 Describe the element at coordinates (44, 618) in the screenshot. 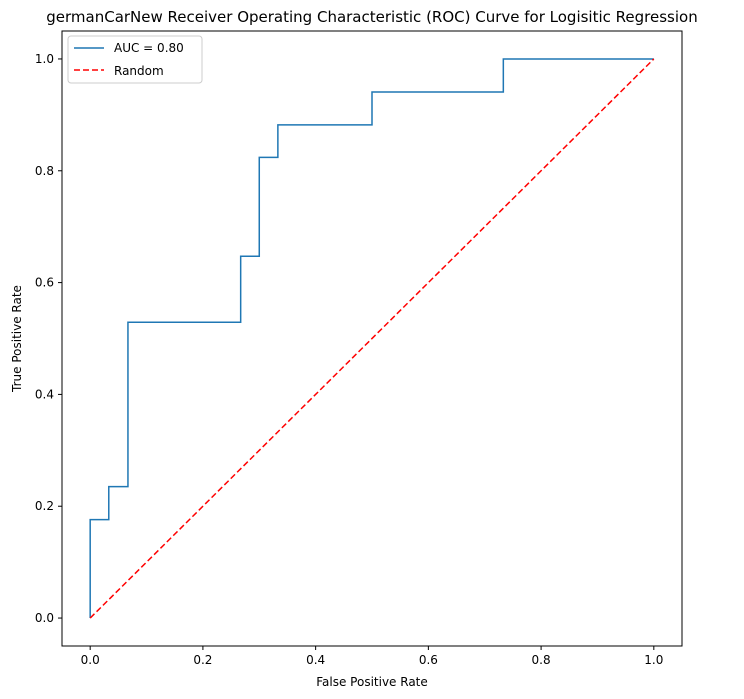

I see `y-tick-label: 0.0` at that location.